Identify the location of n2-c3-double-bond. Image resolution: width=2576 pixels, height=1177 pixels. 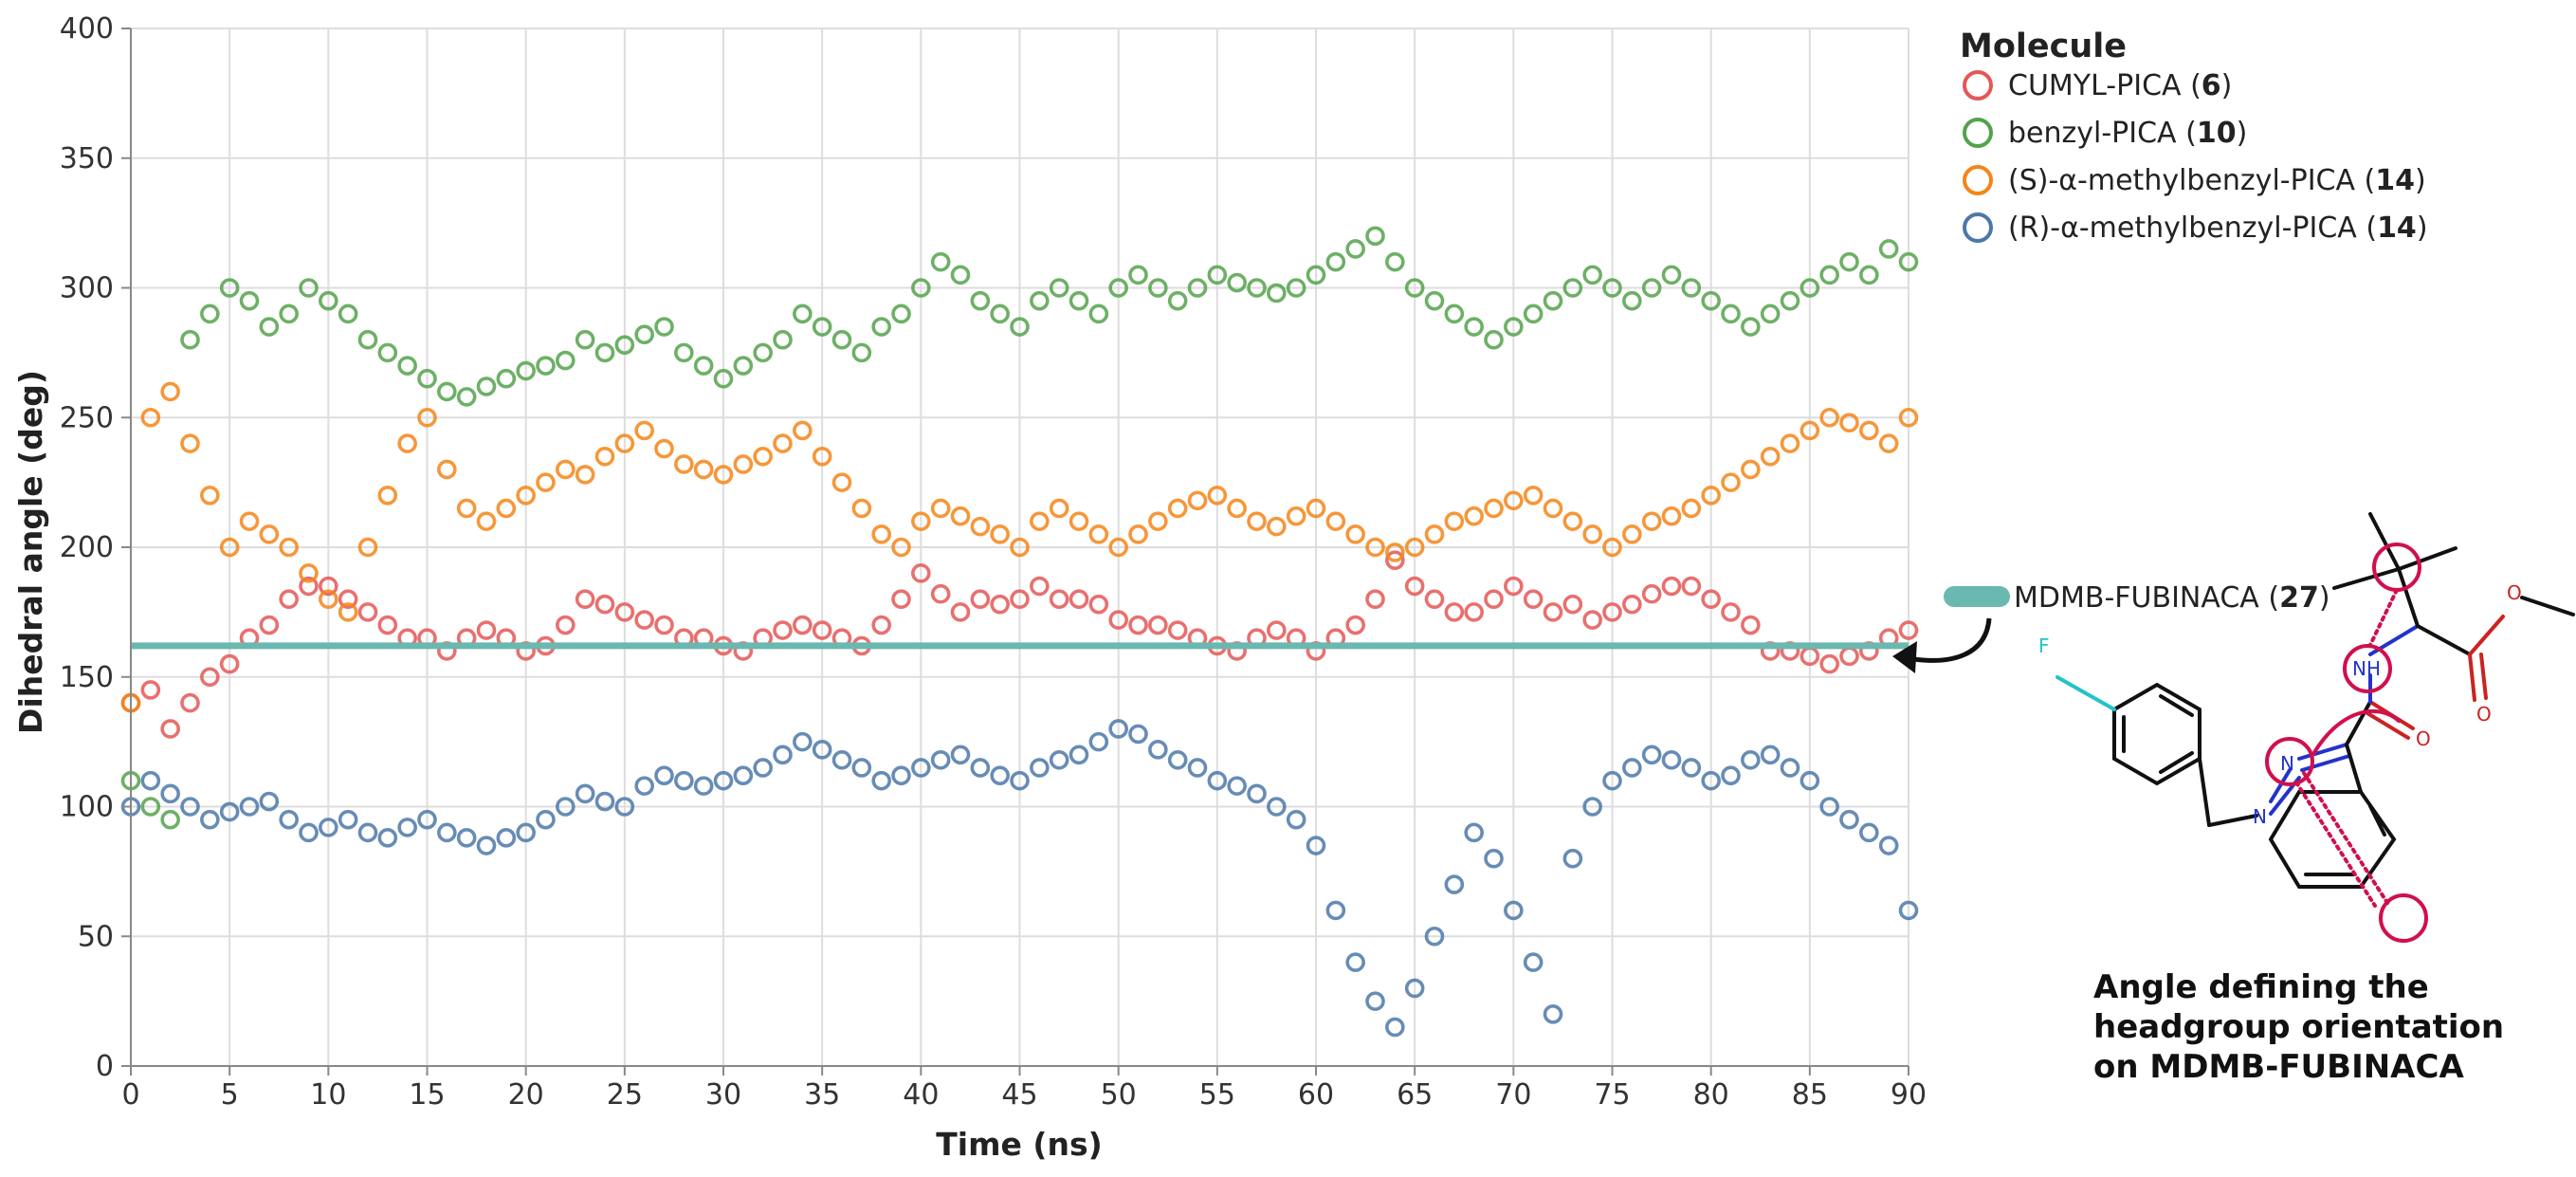
(2325, 763).